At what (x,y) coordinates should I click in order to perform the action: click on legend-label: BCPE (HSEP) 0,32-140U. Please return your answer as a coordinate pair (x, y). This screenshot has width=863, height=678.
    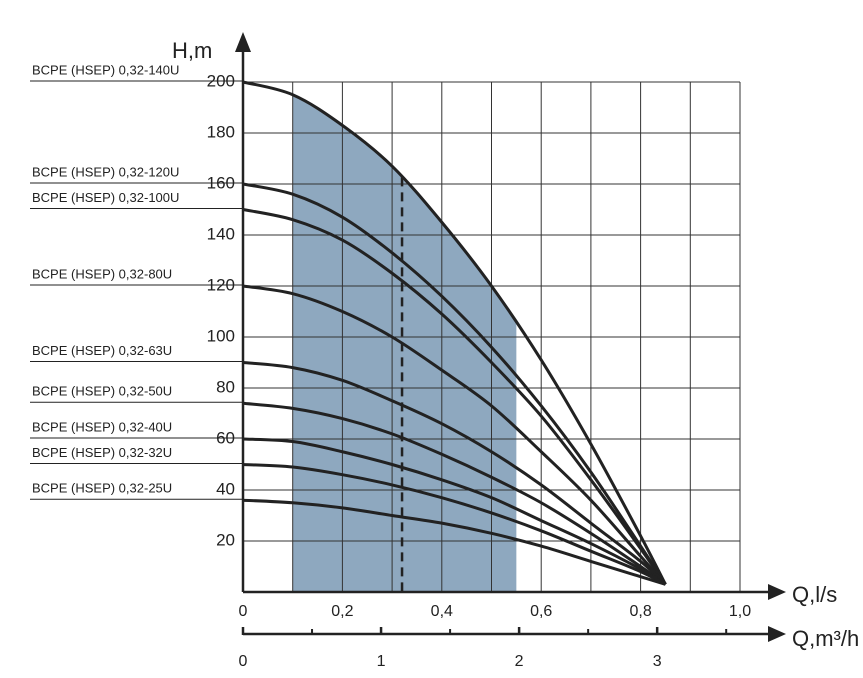
    Looking at the image, I should click on (105, 69).